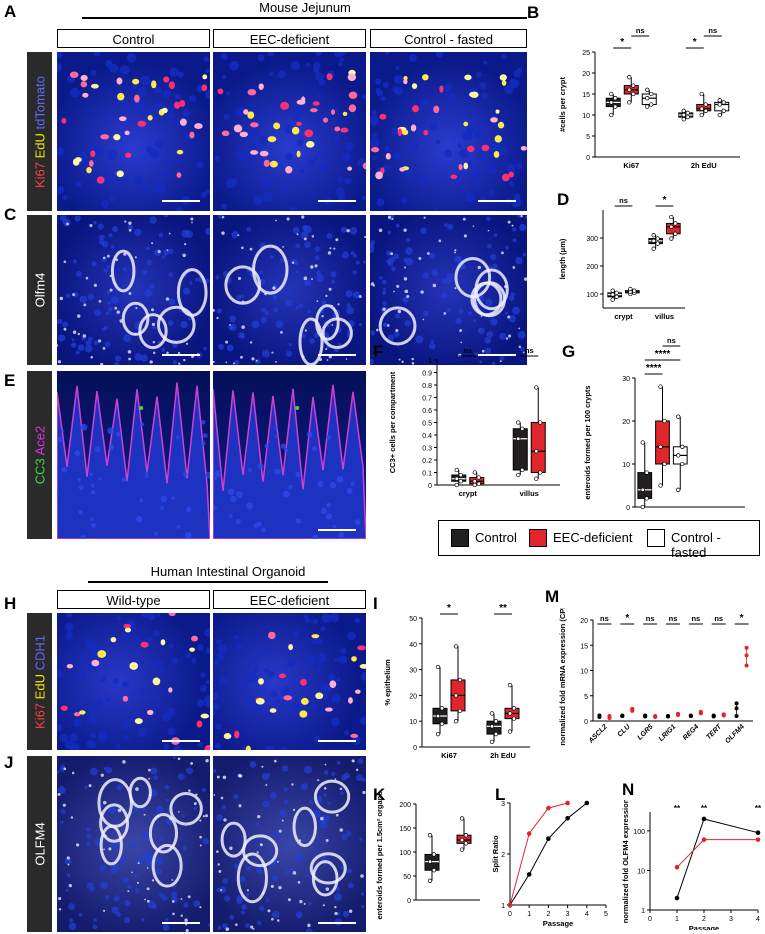 The image size is (765, 934). What do you see at coordinates (503, 804) in the screenshot?
I see `y-tick-label: 3` at bounding box center [503, 804].